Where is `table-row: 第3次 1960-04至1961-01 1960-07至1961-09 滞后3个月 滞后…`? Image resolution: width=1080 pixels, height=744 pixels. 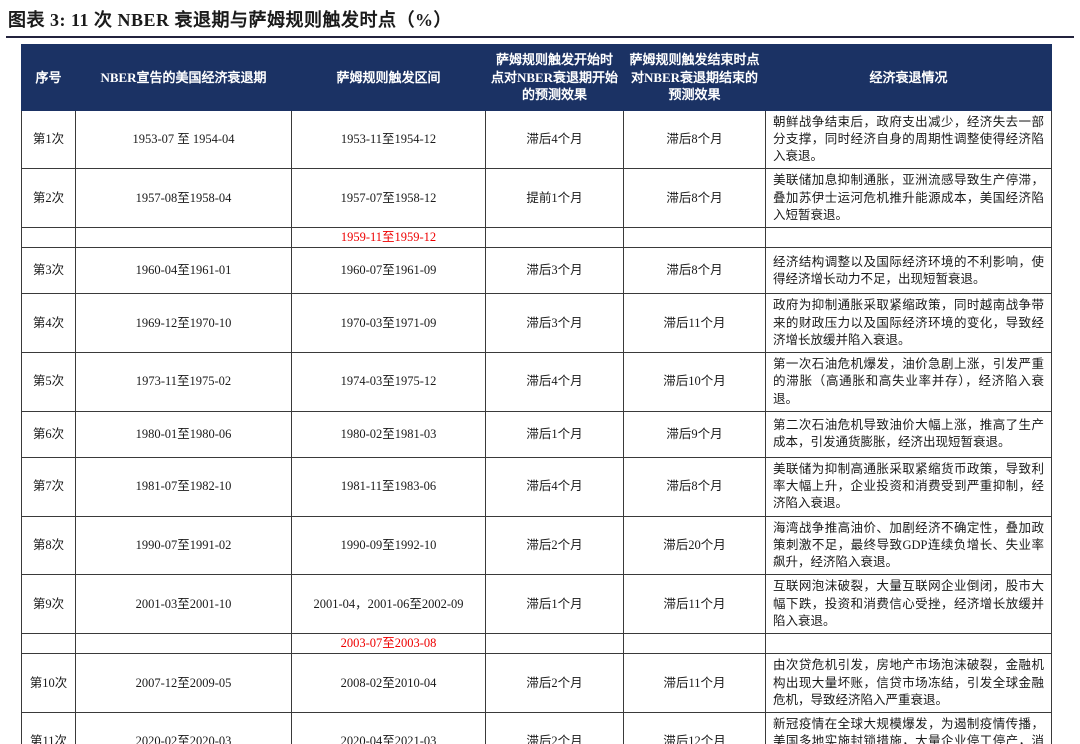
table-row: 第3次 1960-04至1961-01 1960-07至1961-09 滞后3个月 滞后… is located at coordinates (536, 271).